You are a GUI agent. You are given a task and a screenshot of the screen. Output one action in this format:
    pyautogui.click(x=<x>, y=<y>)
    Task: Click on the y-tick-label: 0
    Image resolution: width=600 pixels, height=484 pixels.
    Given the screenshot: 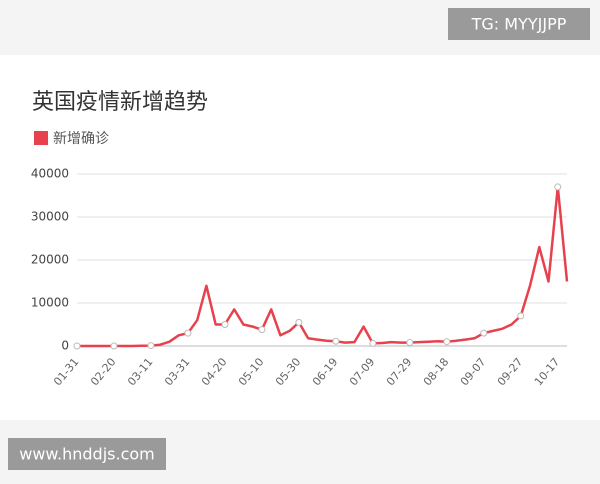 What is the action you would take?
    pyautogui.click(x=65, y=346)
    